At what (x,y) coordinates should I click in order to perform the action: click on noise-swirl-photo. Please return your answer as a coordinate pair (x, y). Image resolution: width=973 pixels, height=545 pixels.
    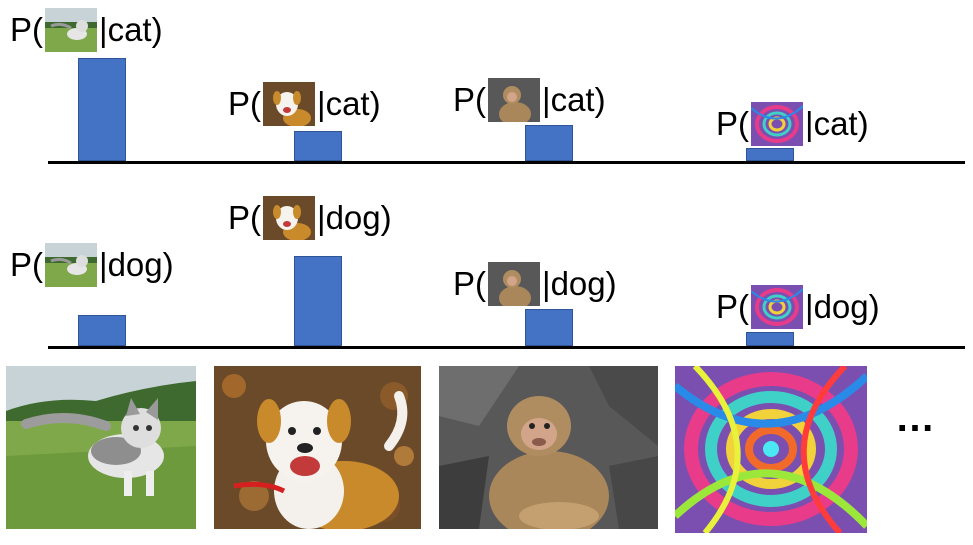
    Looking at the image, I should click on (771, 449).